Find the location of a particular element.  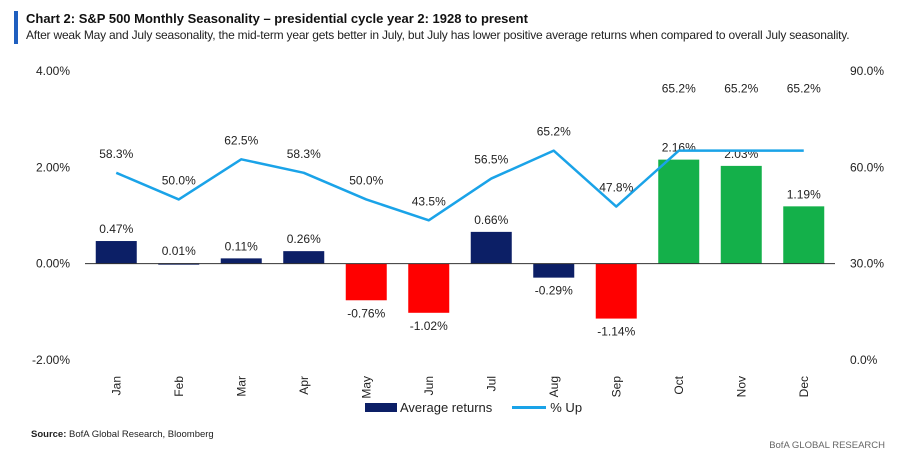

y-left-tick-label: 4.00% is located at coordinates (53, 71).